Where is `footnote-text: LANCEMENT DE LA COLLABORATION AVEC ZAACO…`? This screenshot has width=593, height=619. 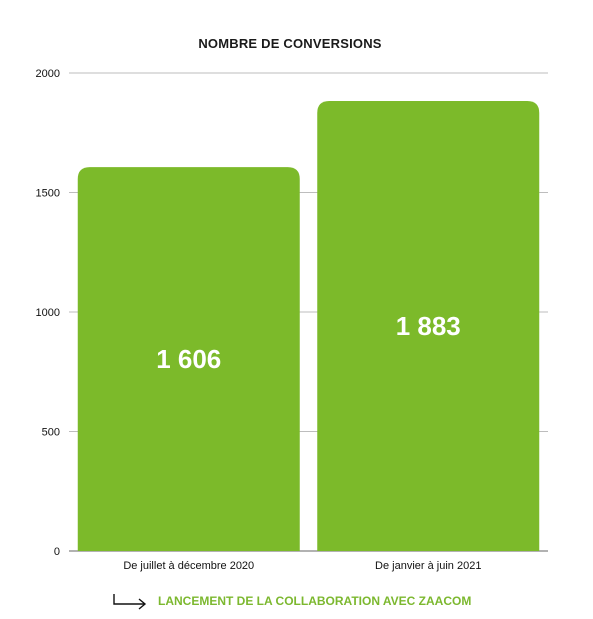
footnote-text: LANCEMENT DE LA COLLABORATION AVEC ZAACO… is located at coordinates (315, 601).